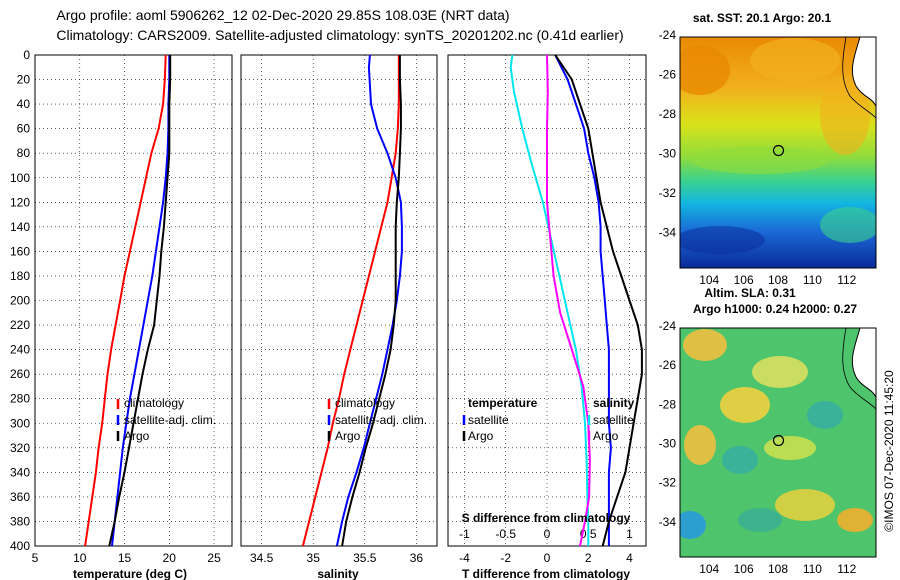 This screenshot has height=580, width=900. What do you see at coordinates (668, 153) in the screenshot?
I see `latitude-tick-label: -30` at bounding box center [668, 153].